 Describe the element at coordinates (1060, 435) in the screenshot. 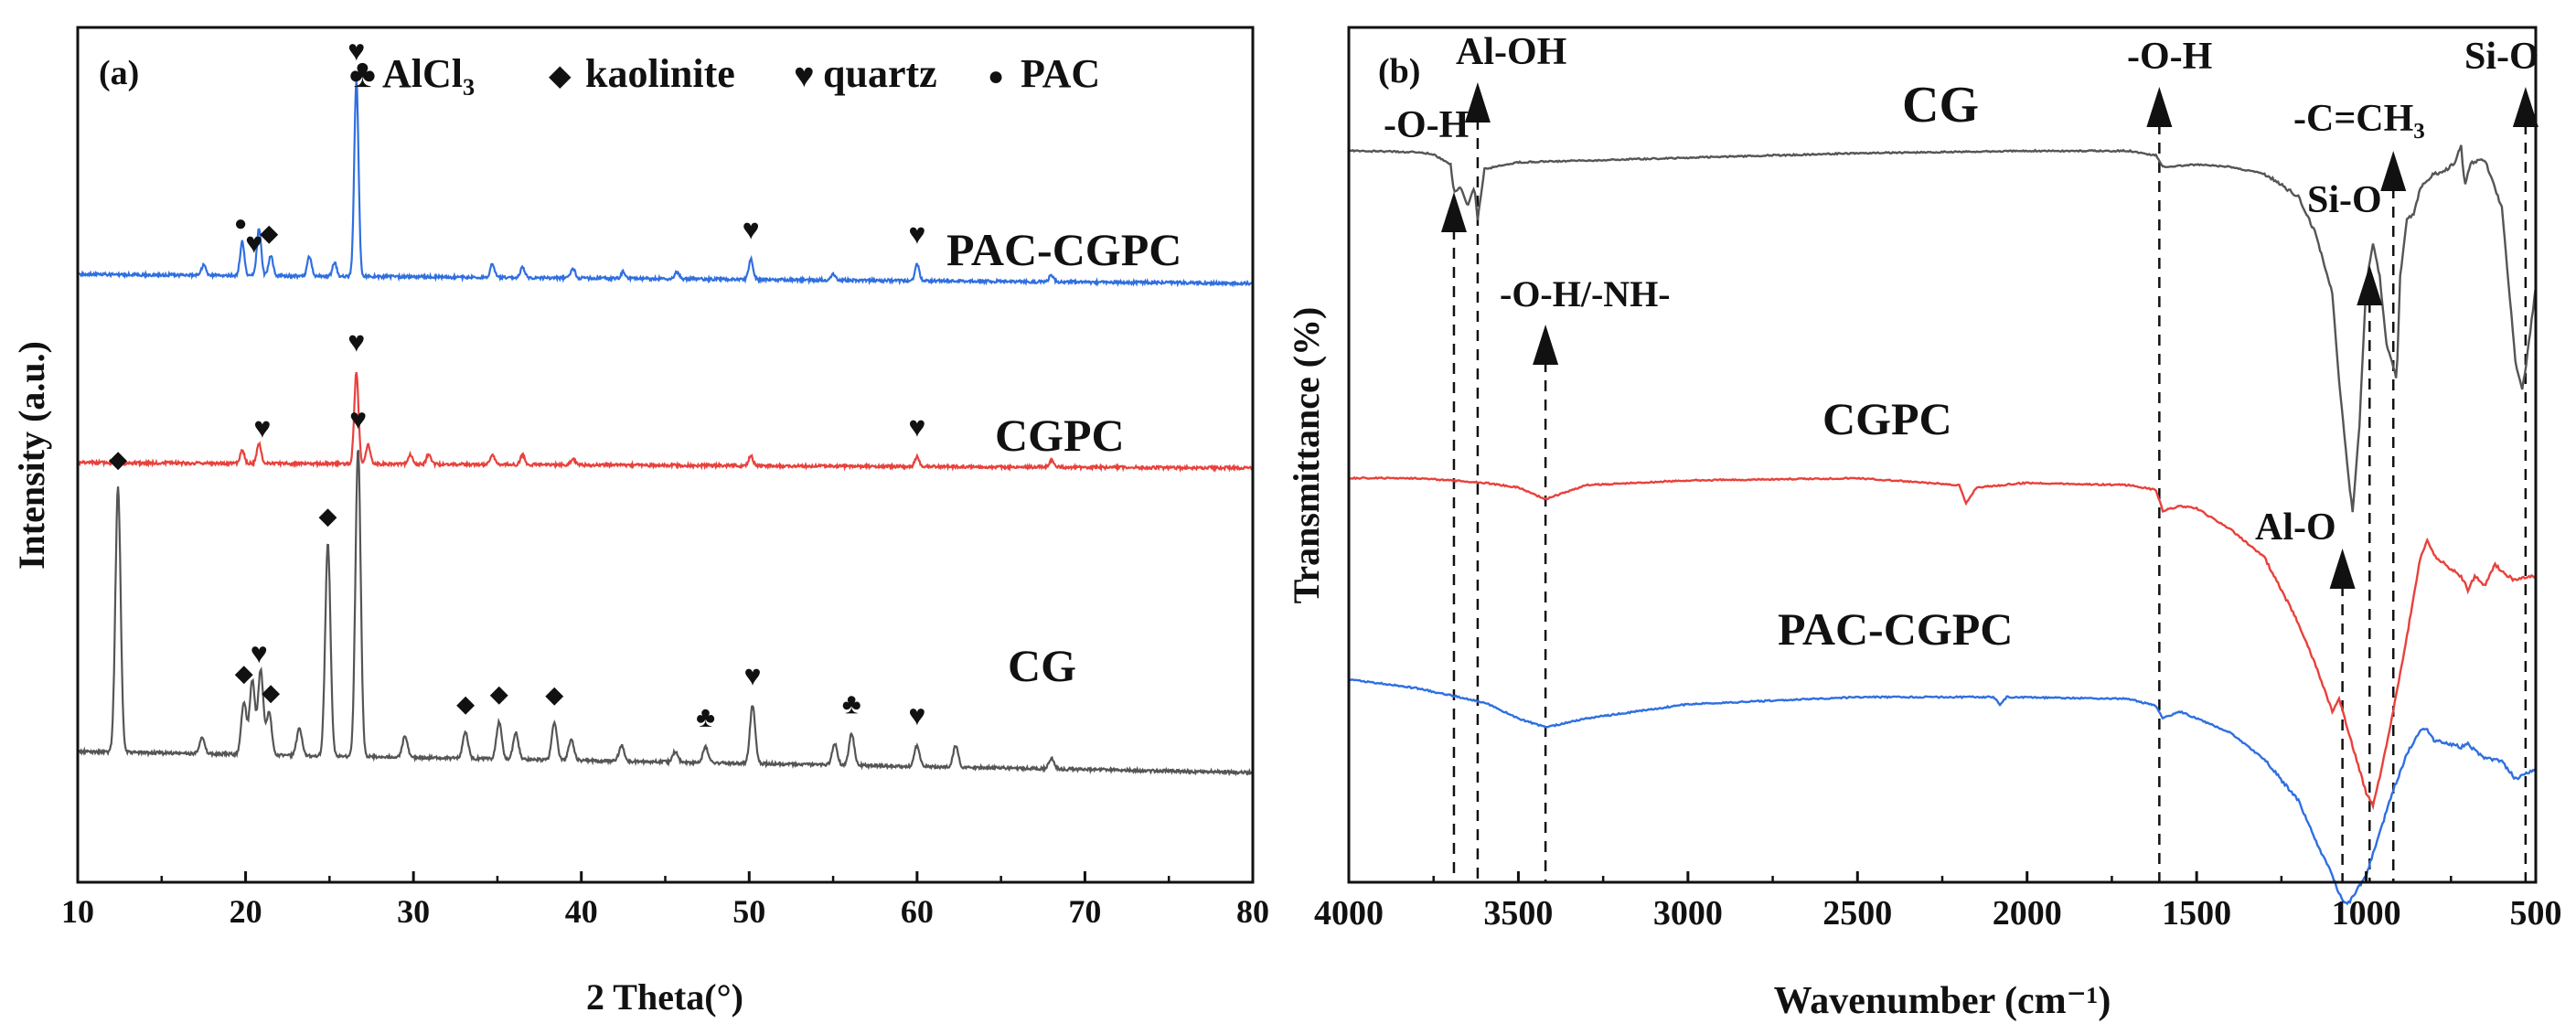

I see `xrd-series-label-cgpc: CGPC` at that location.